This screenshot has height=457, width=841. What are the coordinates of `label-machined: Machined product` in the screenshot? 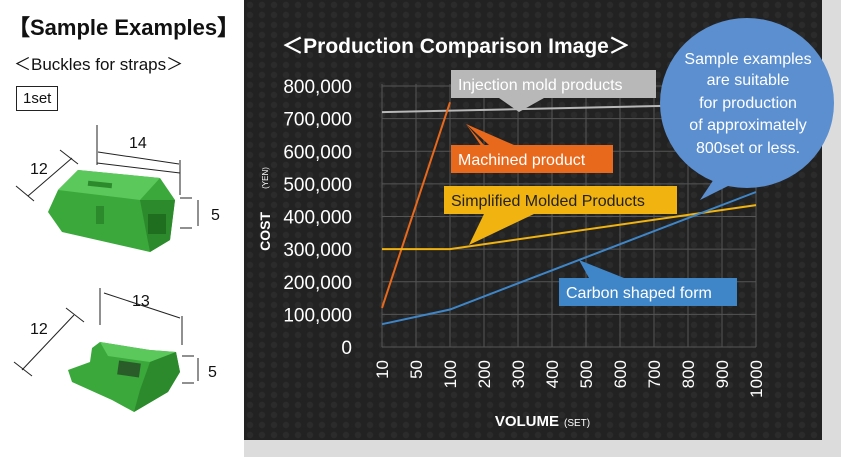 It's located at (532, 148).